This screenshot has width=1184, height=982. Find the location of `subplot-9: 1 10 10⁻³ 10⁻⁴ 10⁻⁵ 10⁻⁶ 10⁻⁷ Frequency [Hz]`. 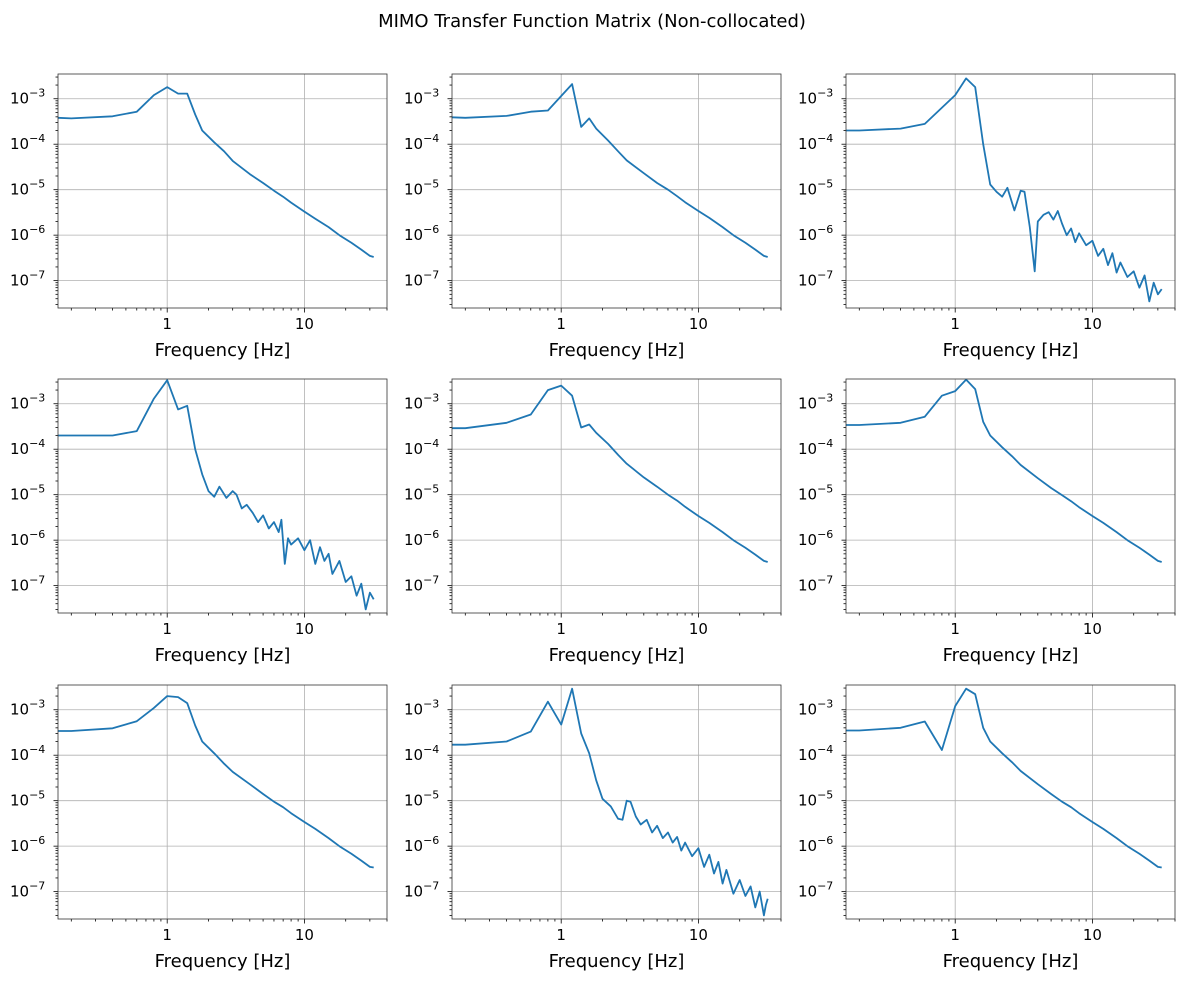

subplot-9: 1 10 10⁻³ 10⁻⁴ 10⁻⁵ 10⁻⁶ 10⁻⁷ Frequency [Hz] is located at coordinates (987, 828).